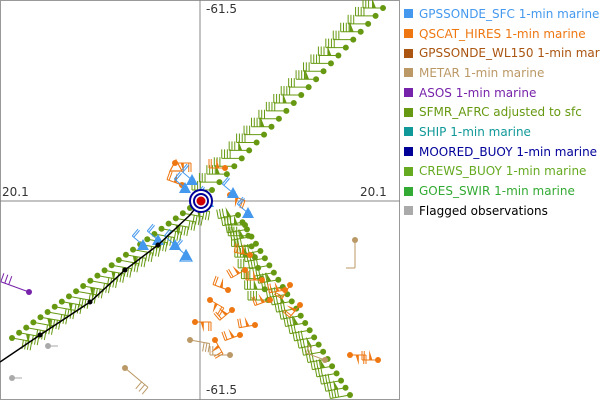 This screenshot has height=400, width=600. What do you see at coordinates (483, 210) in the screenshot?
I see `legend-label: Flagged observations` at bounding box center [483, 210].